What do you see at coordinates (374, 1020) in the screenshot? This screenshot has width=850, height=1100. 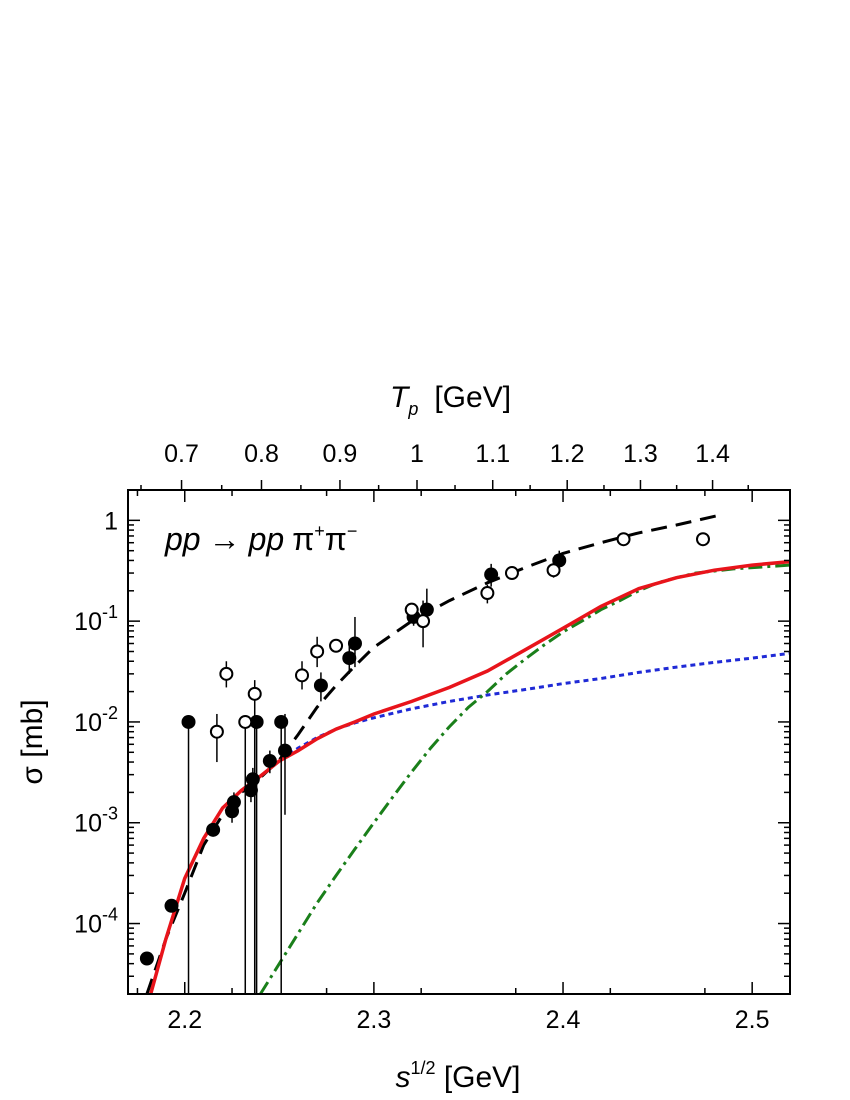 I see `x-tick-label: 2.3` at bounding box center [374, 1020].